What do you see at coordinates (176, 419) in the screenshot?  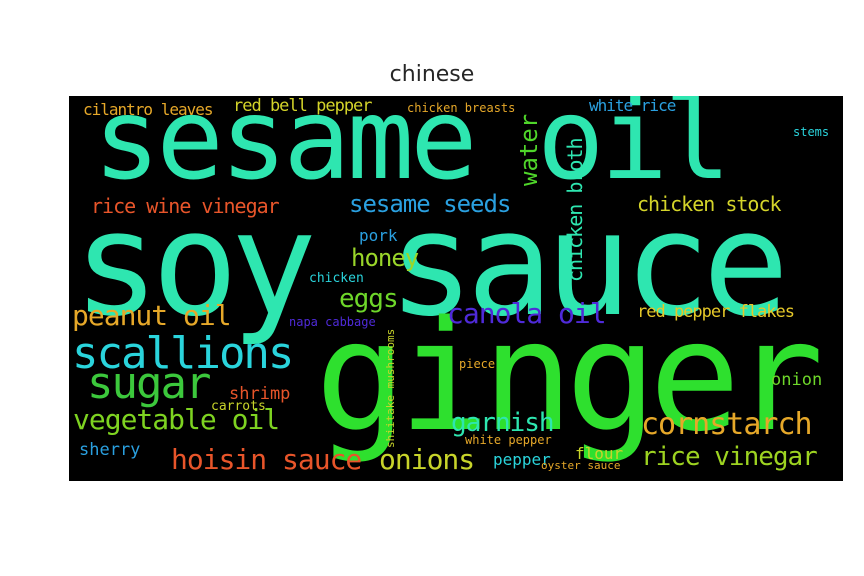 I see `word-vegetable-oil: vegetable oil` at bounding box center [176, 419].